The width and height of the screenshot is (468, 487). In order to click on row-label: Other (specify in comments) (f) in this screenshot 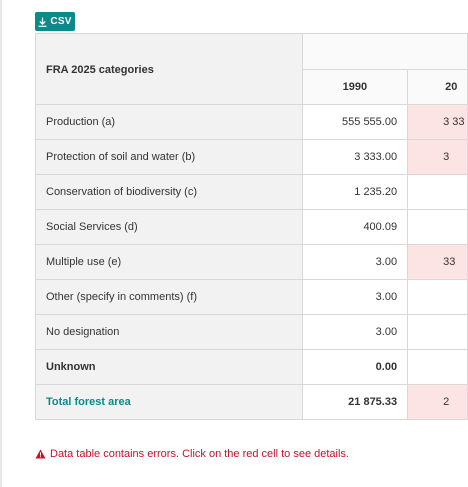, I will do `click(169, 297)`.